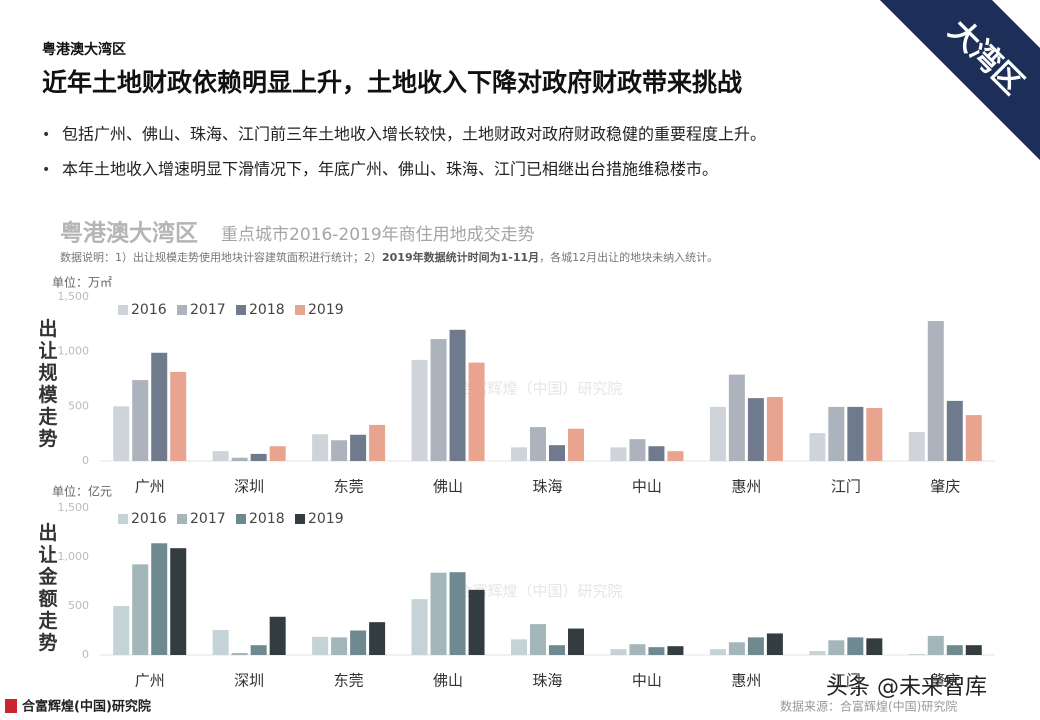 The width and height of the screenshot is (1040, 720). Describe the element at coordinates (647, 681) in the screenshot. I see `x-tick-label: 中山` at that location.